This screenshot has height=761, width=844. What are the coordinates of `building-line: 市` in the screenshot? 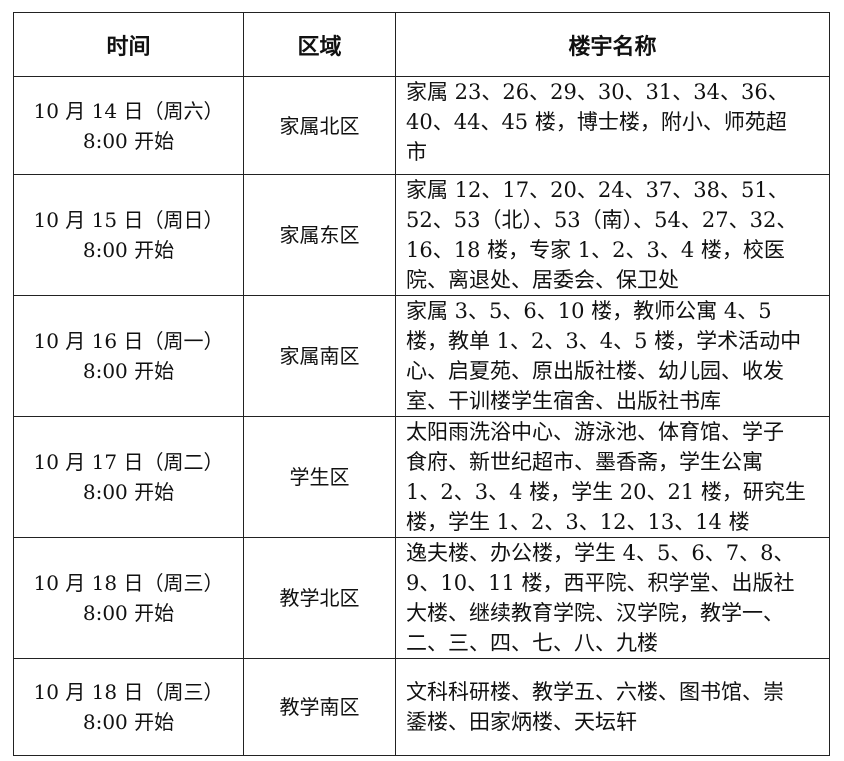 It's located at (416, 152).